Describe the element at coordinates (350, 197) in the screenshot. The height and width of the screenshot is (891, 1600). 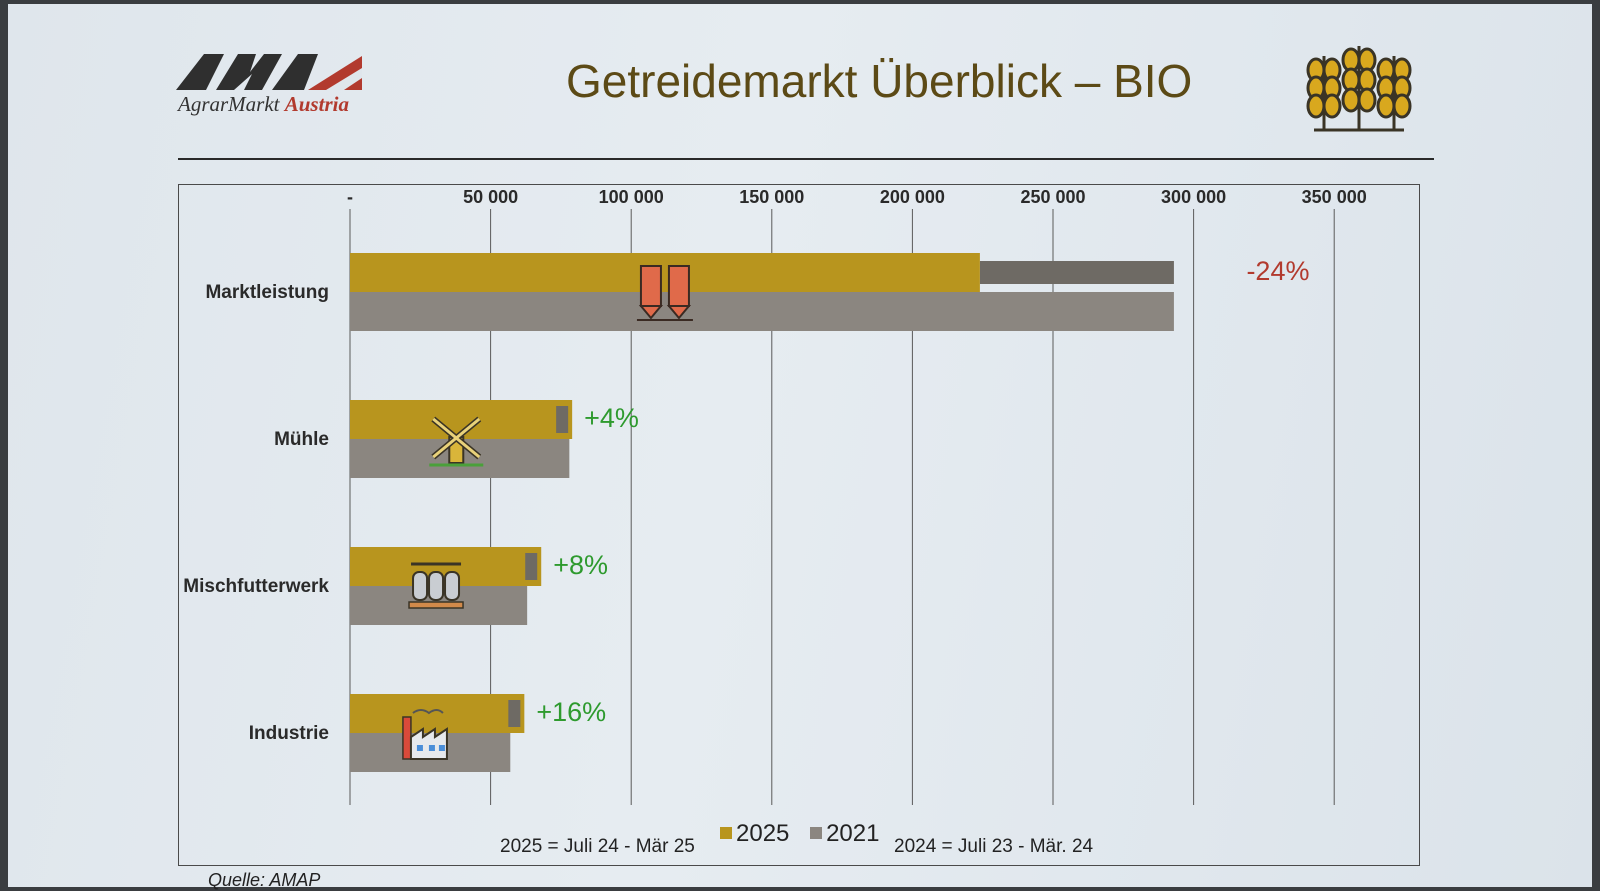
I see `x-tick-label: -` at that location.